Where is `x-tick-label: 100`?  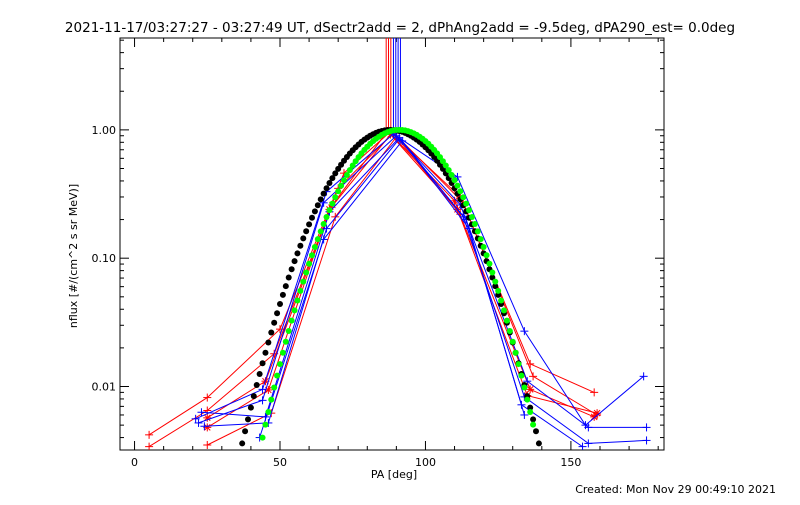 x-tick-label: 100 is located at coordinates (425, 462).